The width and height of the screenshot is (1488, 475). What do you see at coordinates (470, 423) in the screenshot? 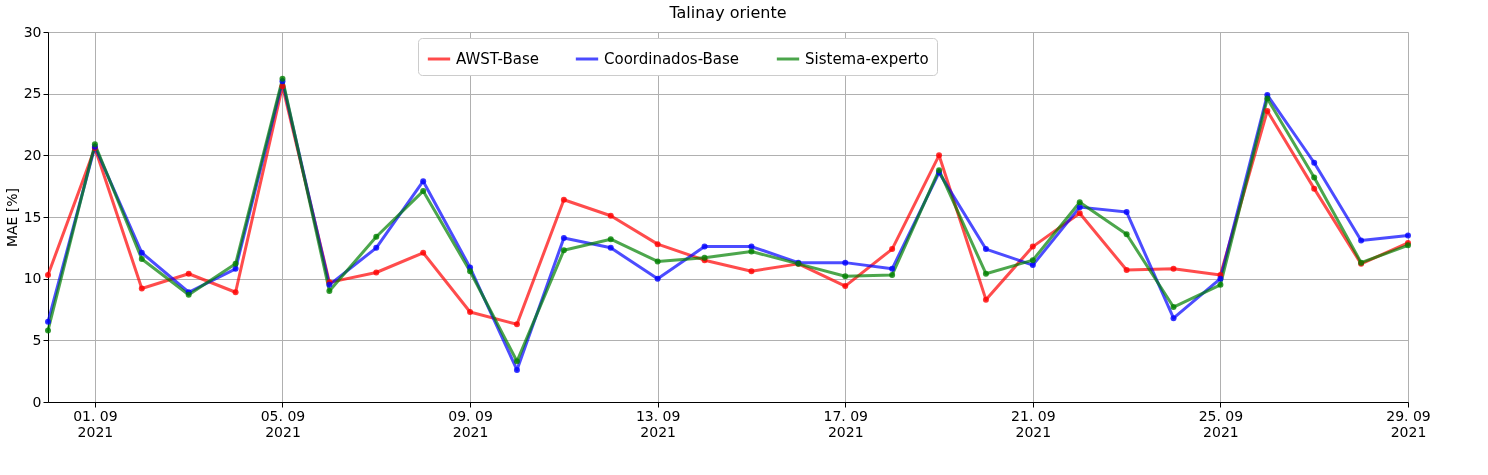
I see `x-tick-label: 09. 09 2021` at bounding box center [470, 423].